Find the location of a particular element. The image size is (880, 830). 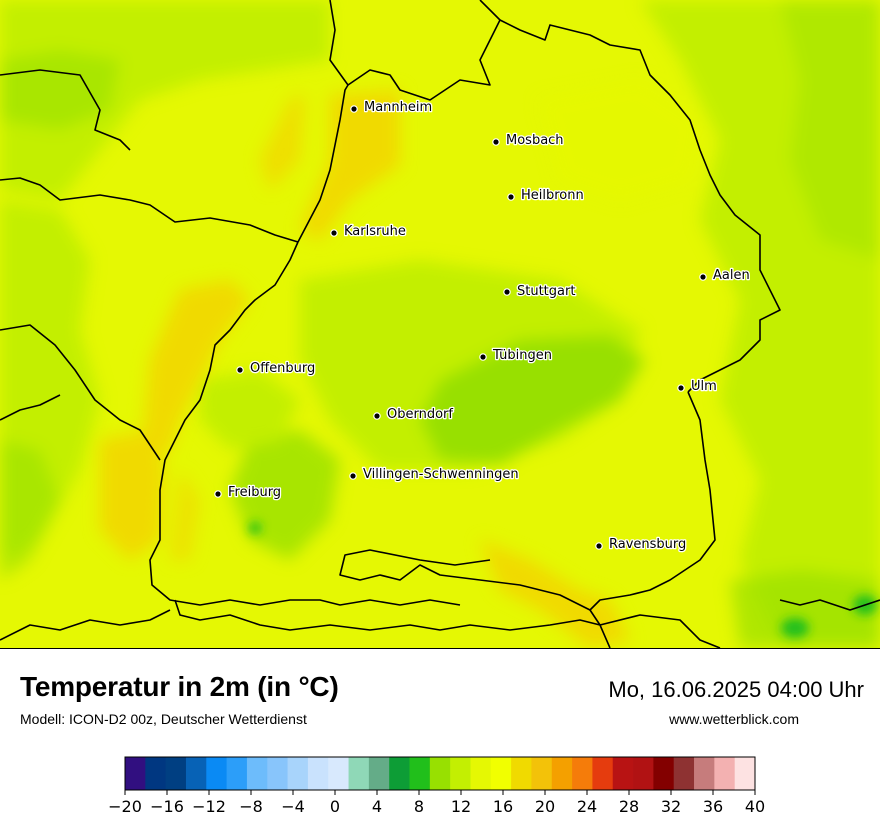

city-label: Offenburg is located at coordinates (282, 368).